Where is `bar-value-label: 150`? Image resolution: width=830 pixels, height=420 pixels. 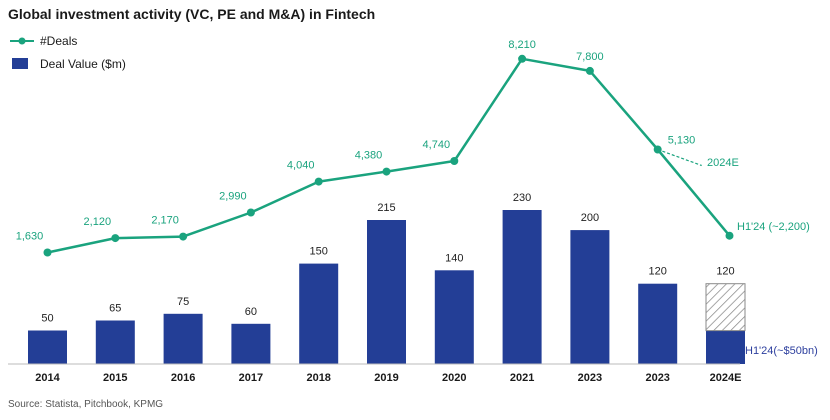
bar-value-label: 150 is located at coordinates (319, 252).